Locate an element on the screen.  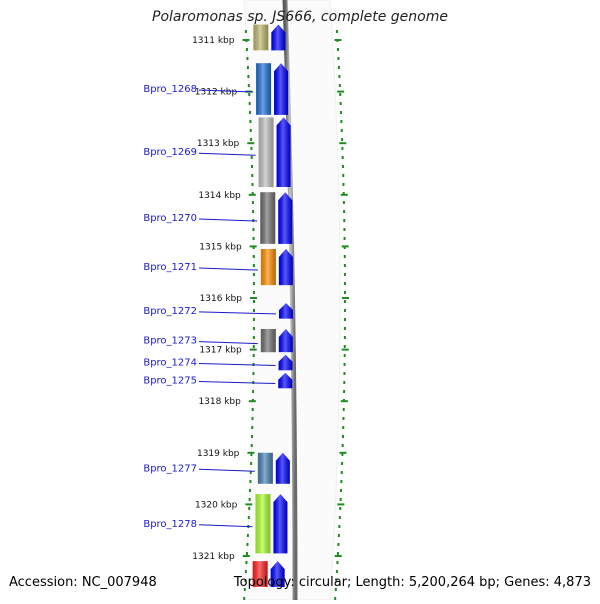
gene-label: Bpro_1277 is located at coordinates (170, 468).